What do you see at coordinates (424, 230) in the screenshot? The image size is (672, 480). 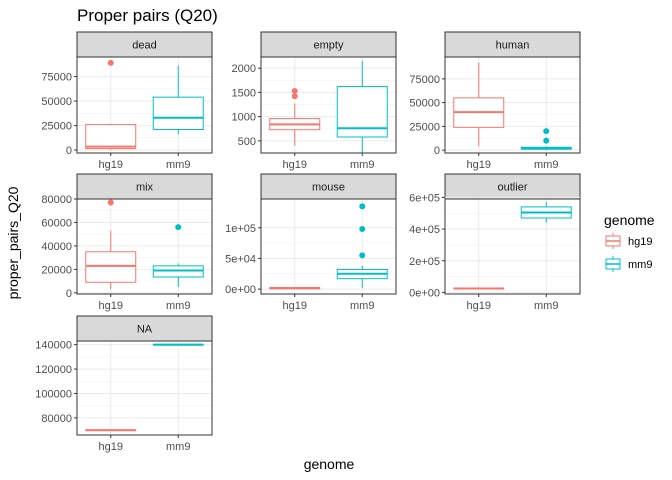 I see `y-tick-label: 4e+05` at bounding box center [424, 230].